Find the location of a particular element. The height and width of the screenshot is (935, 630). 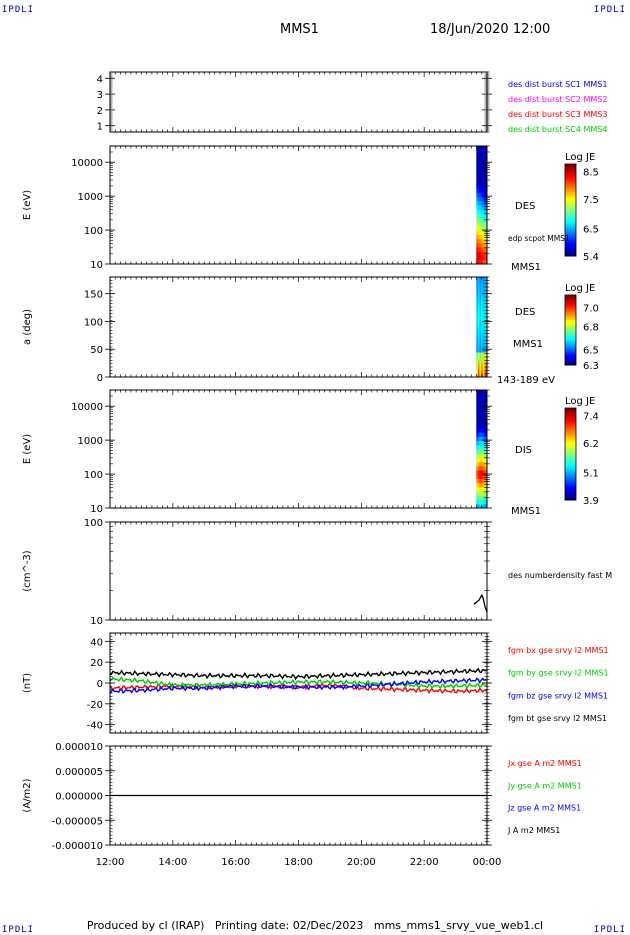

y-tick-label: 150 is located at coordinates (93, 295).